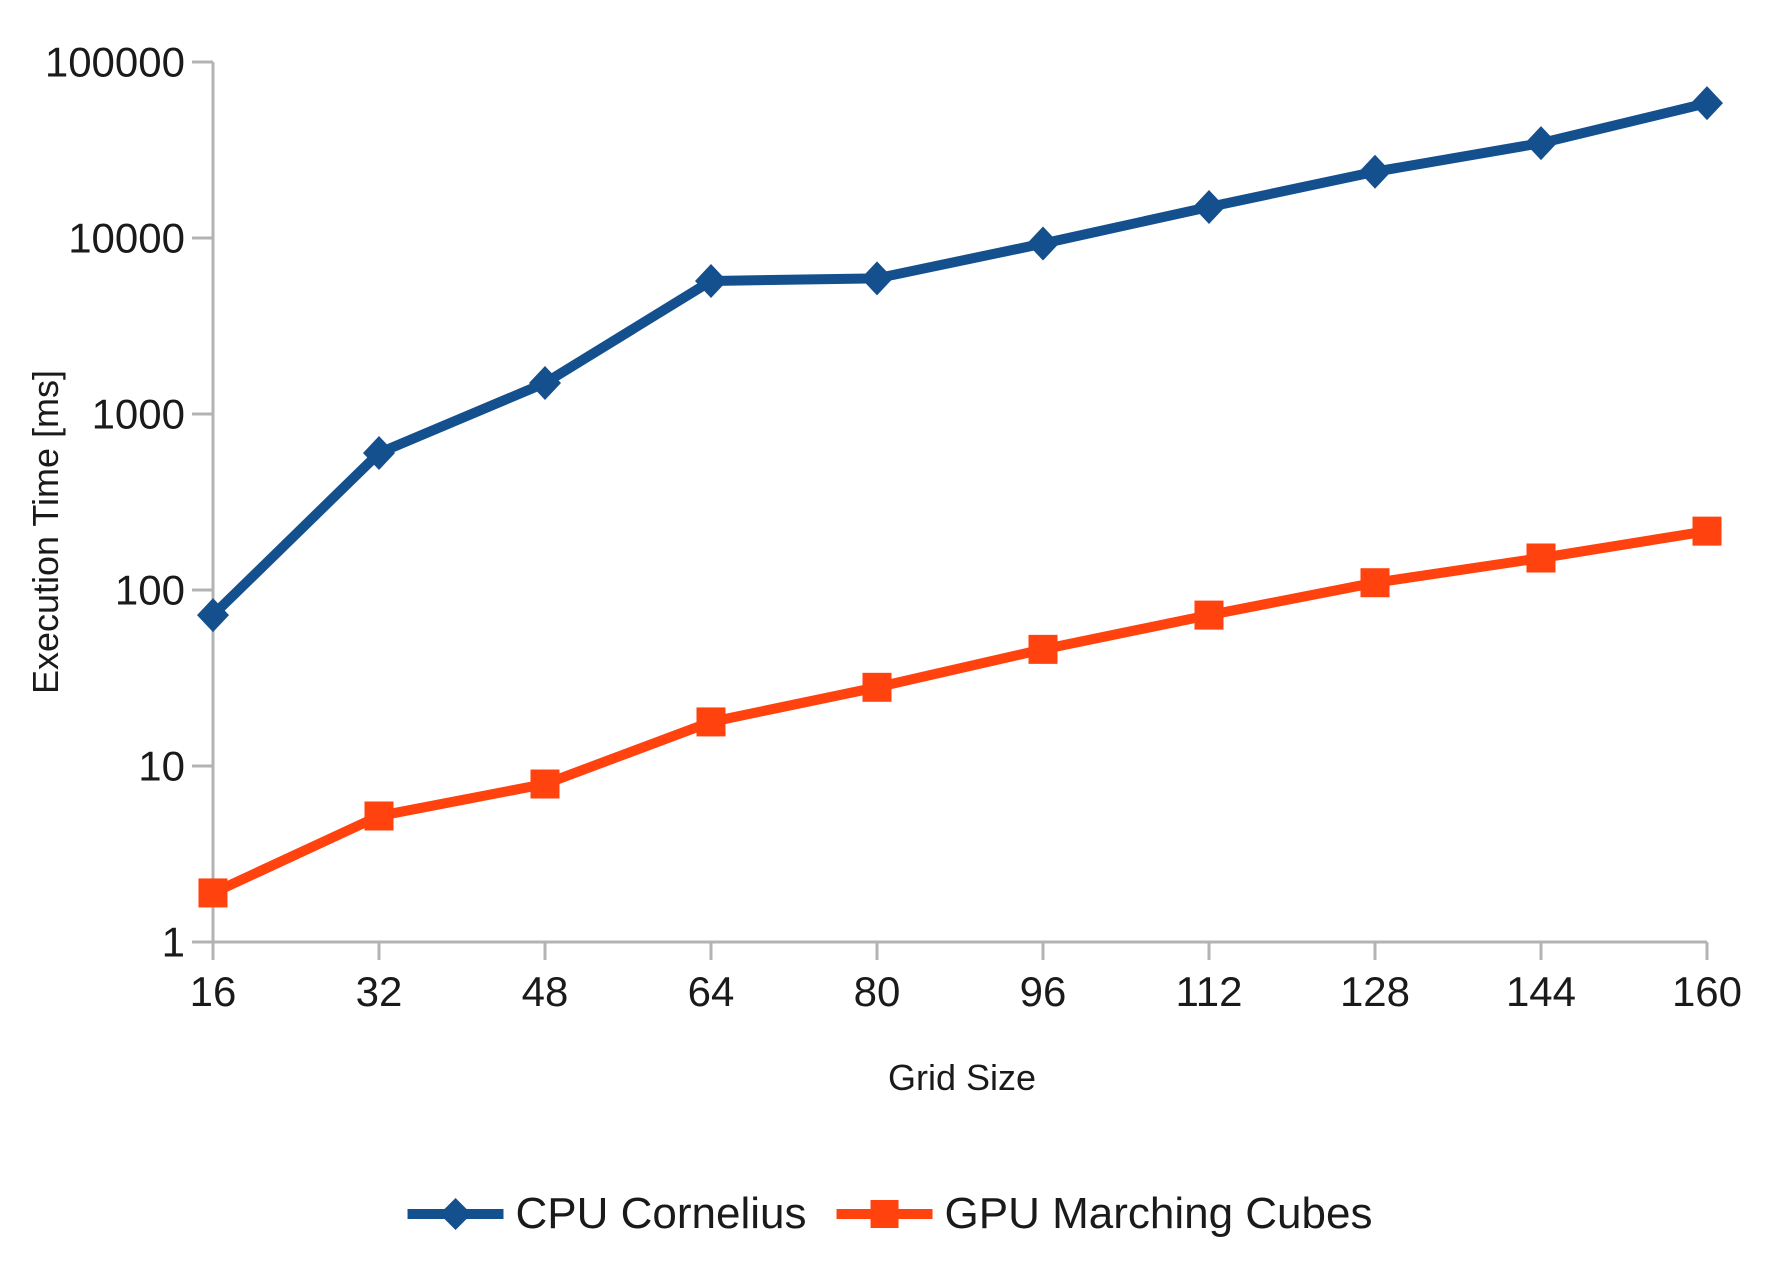 The width and height of the screenshot is (1781, 1266). I want to click on y-tick-label: 10, so click(161, 766).